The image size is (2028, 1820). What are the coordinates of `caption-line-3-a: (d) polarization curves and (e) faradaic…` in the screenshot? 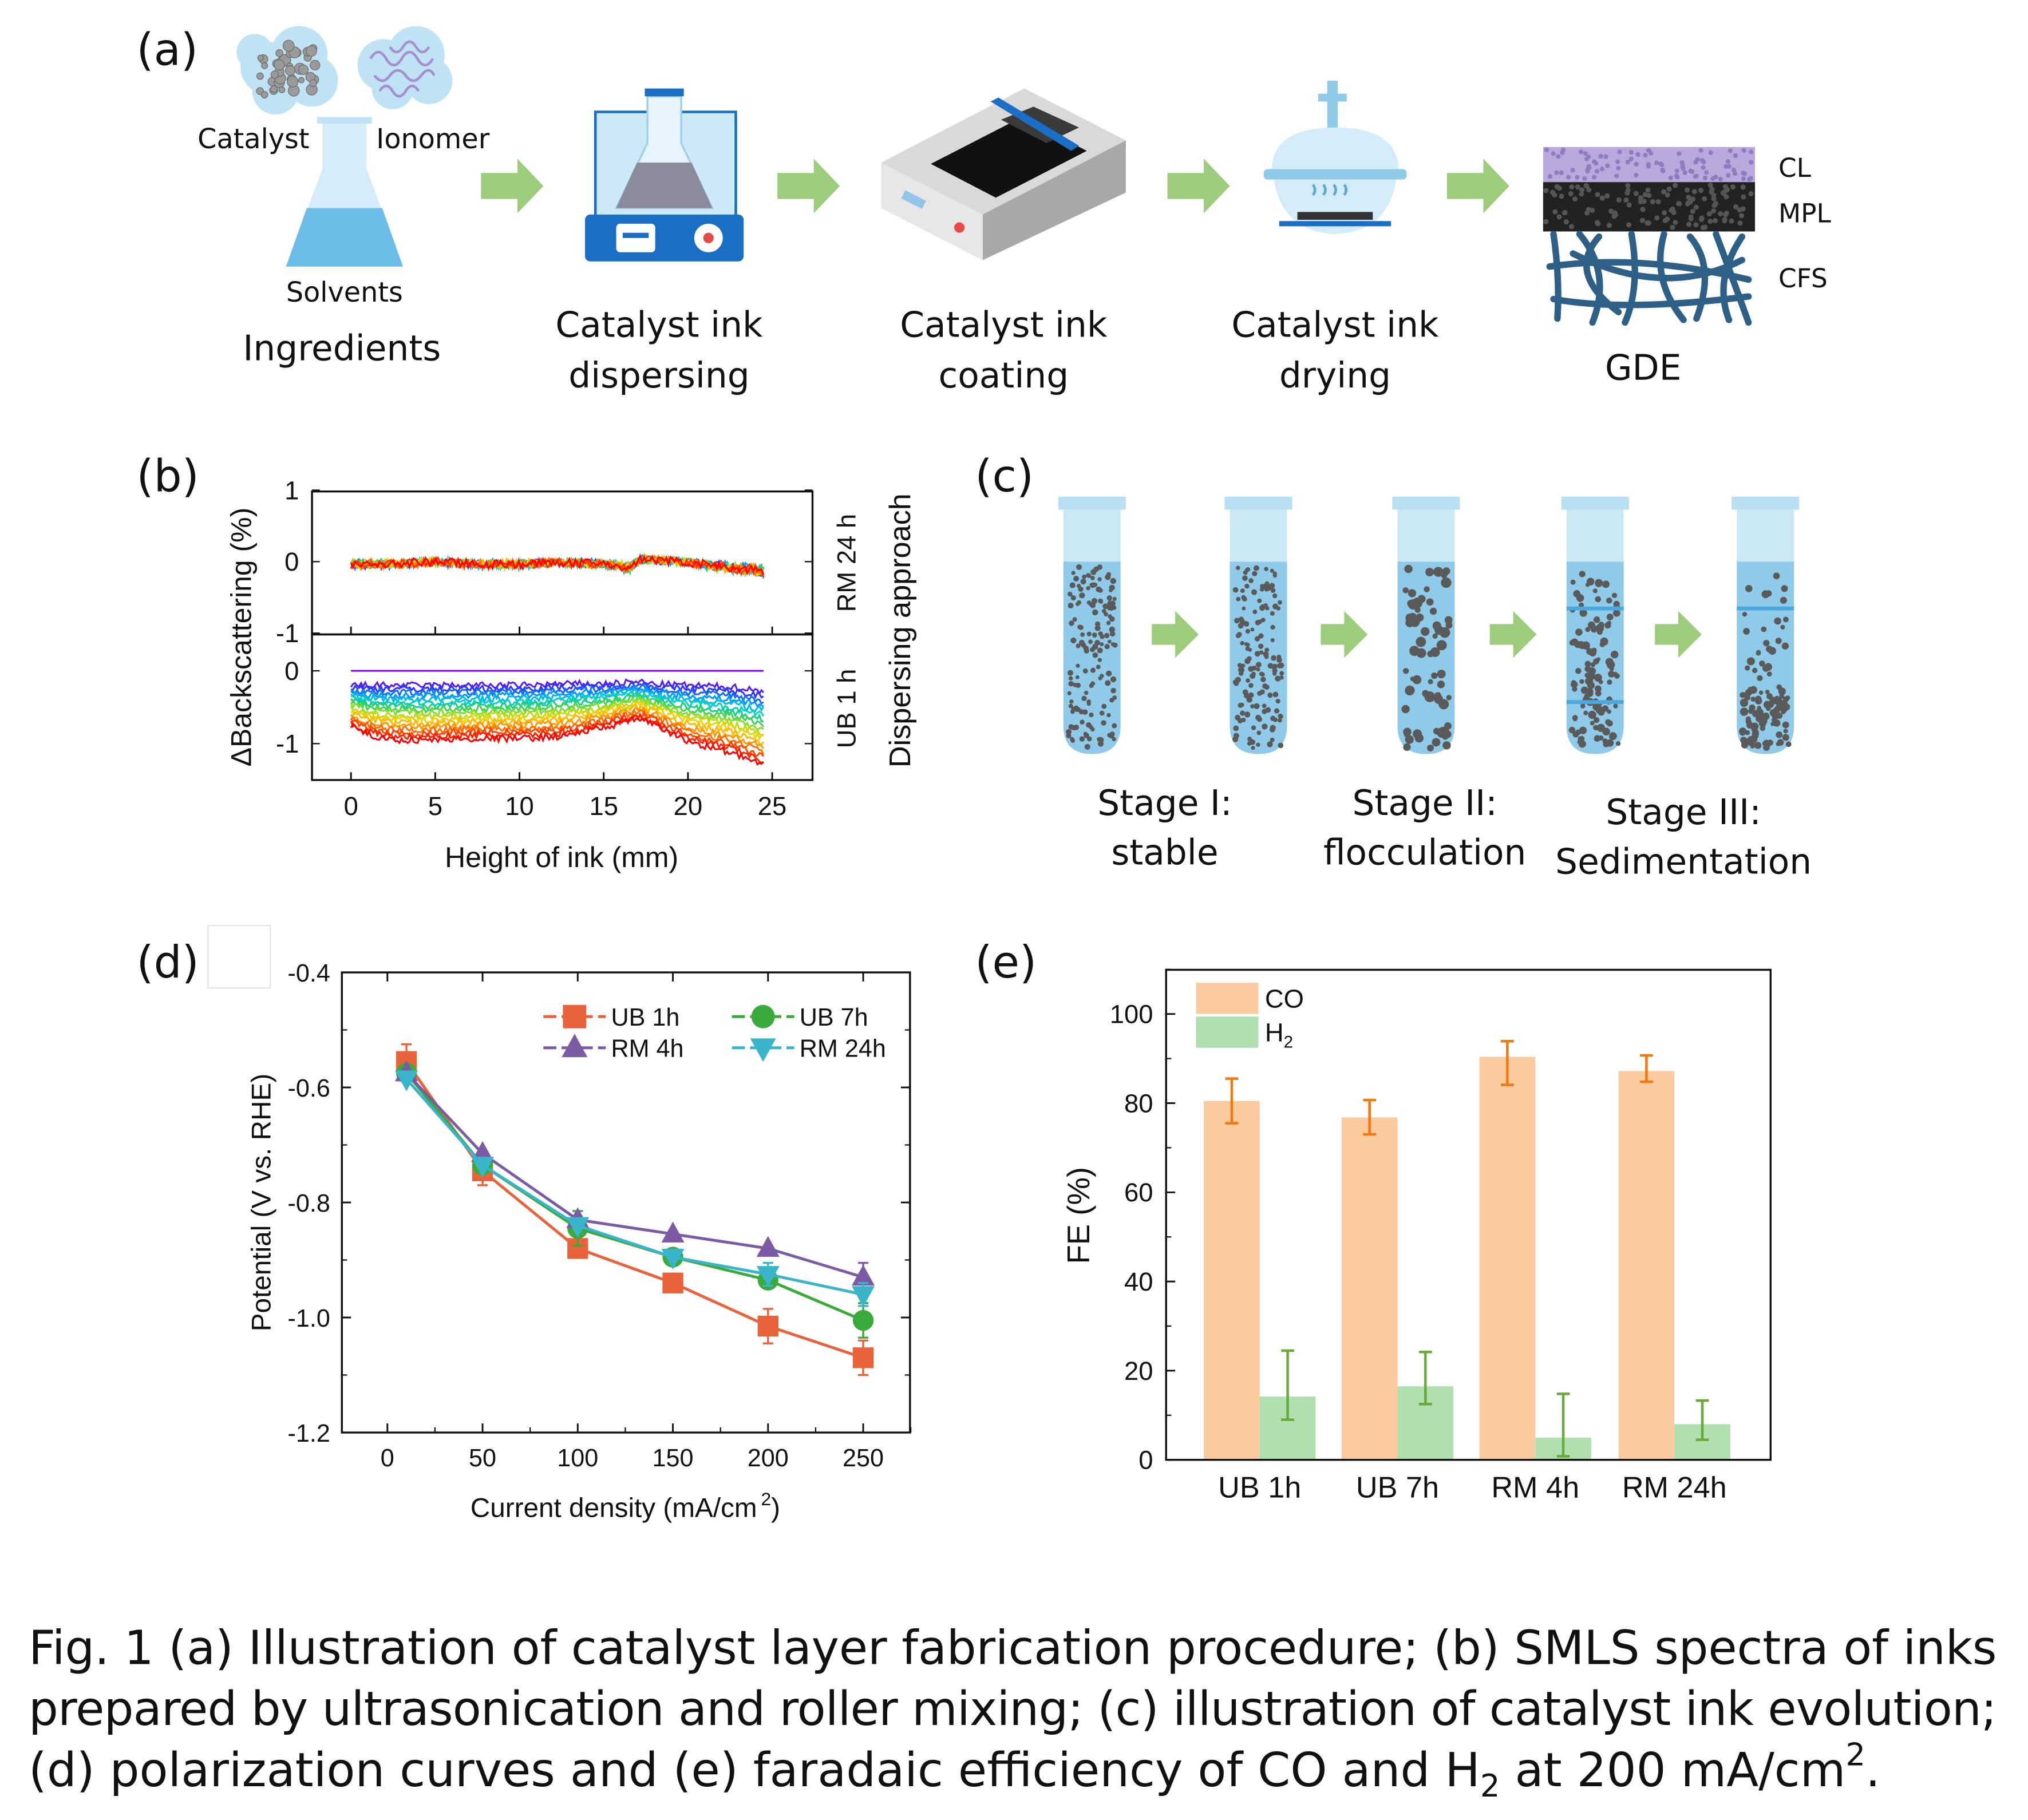 It's located at (754, 1770).